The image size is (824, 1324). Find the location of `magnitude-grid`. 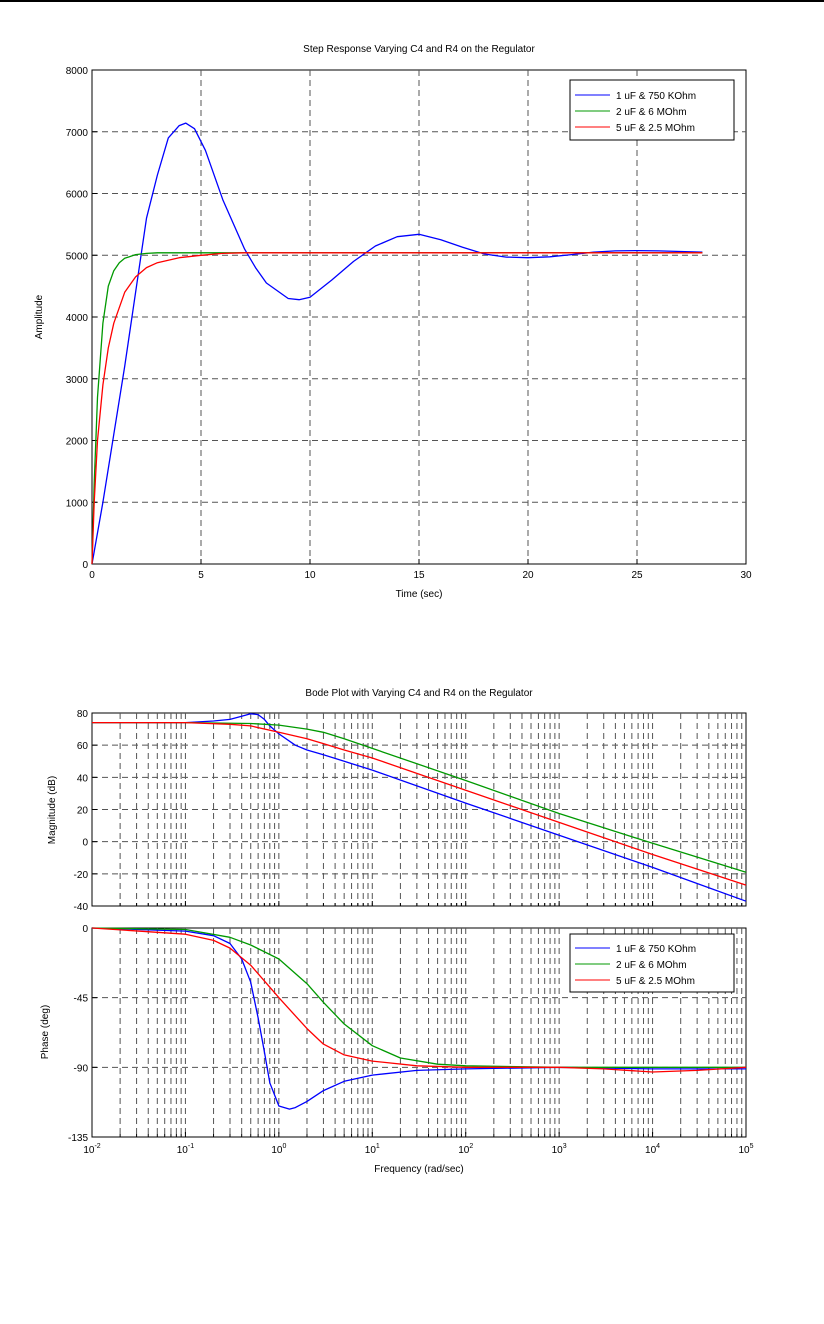

magnitude-grid is located at coordinates (419, 809).